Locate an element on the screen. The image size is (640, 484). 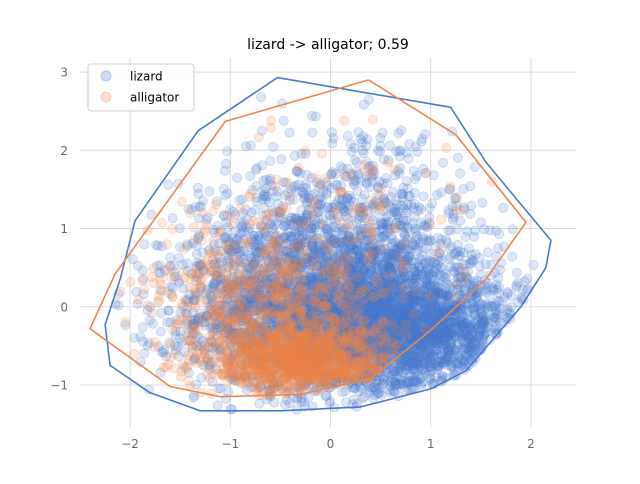
x-tick-label: −1 is located at coordinates (230, 444).